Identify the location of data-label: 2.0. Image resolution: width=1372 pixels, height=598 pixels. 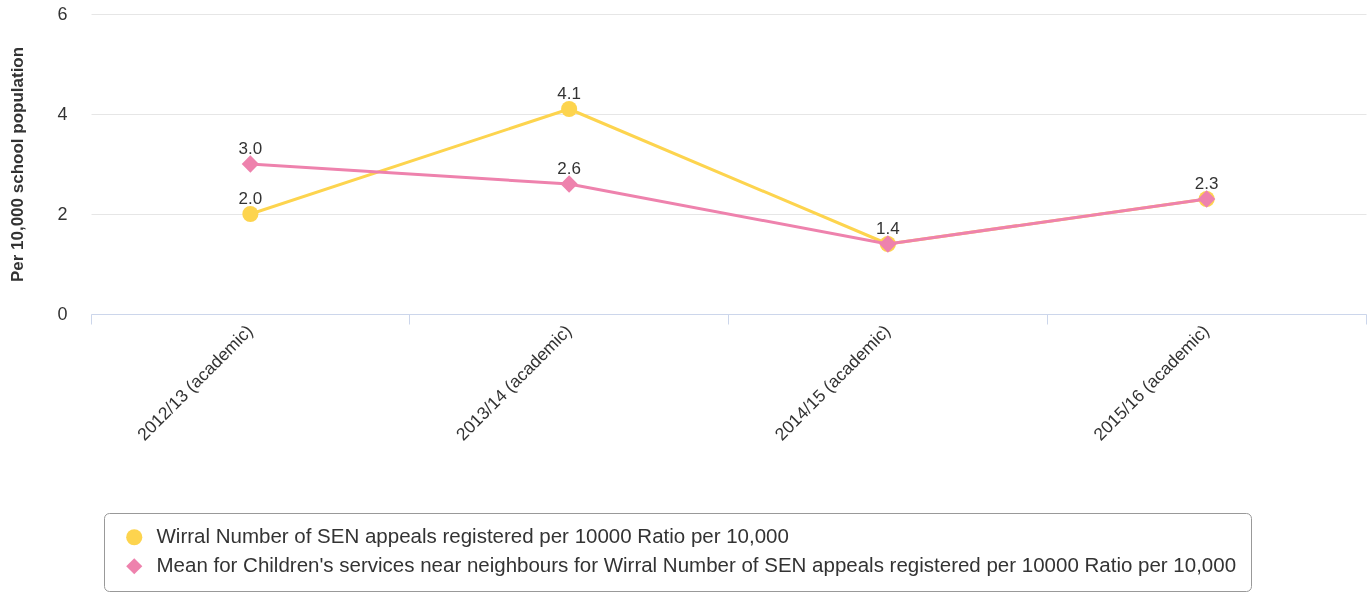
(250, 198).